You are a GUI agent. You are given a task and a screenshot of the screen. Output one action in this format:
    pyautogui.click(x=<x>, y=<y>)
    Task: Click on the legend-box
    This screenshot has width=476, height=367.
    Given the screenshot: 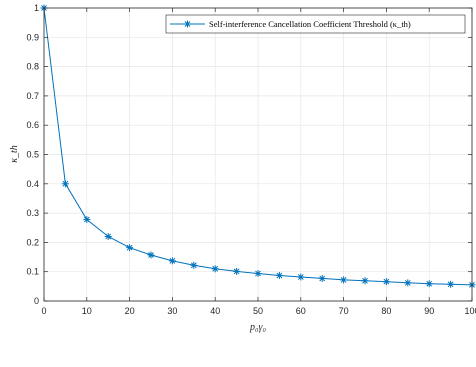 What is the action you would take?
    pyautogui.click(x=315, y=24)
    